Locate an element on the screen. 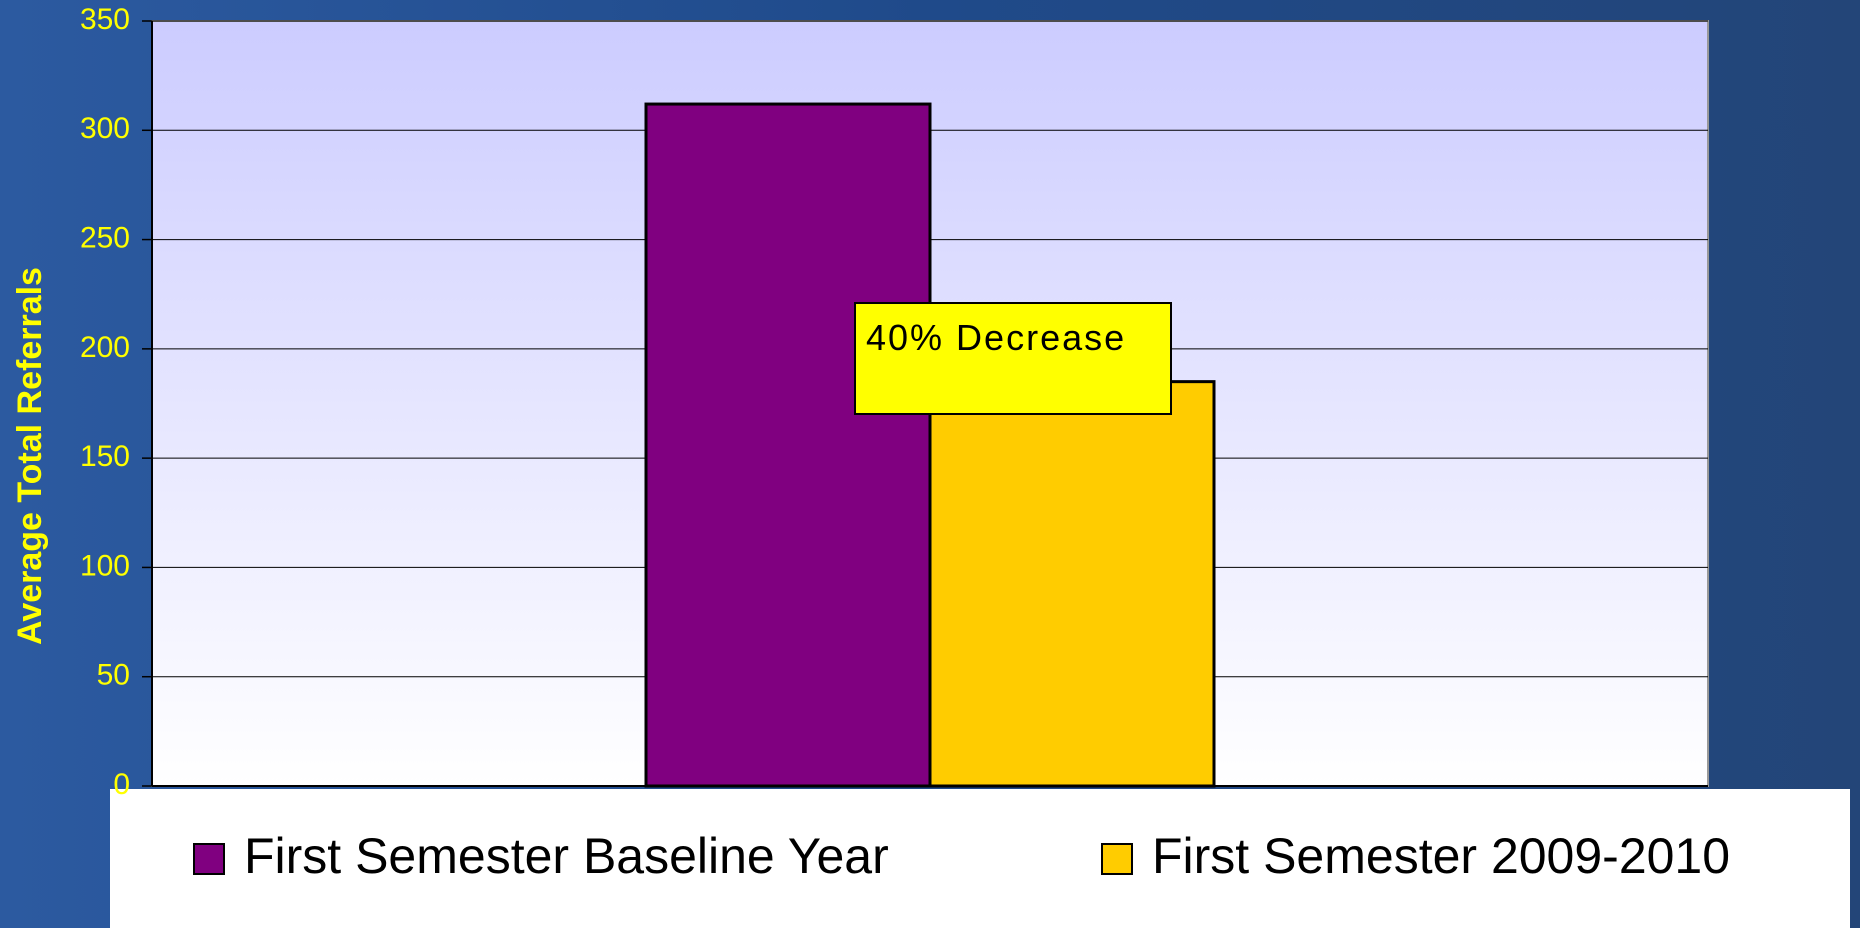  y-tick-label: 150 is located at coordinates (105, 456).